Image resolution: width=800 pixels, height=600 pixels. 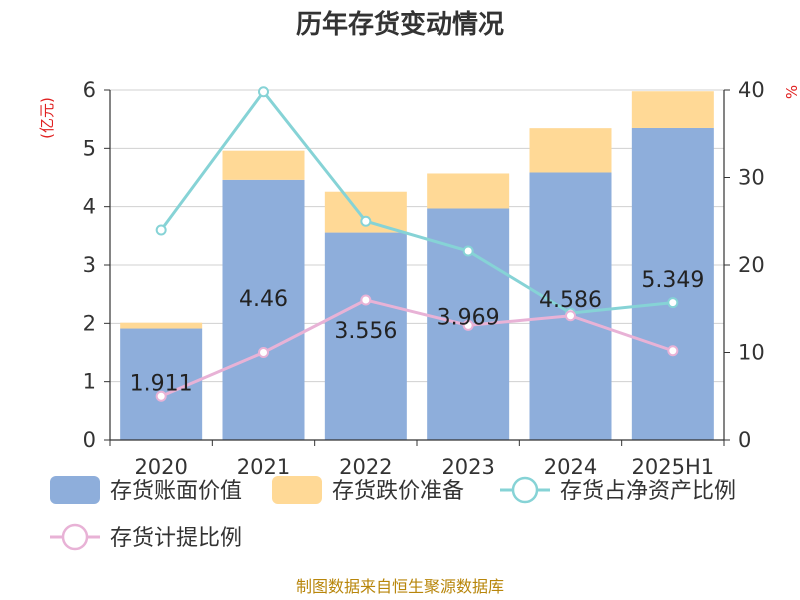 I want to click on data-label: 3.556, so click(x=365, y=331).